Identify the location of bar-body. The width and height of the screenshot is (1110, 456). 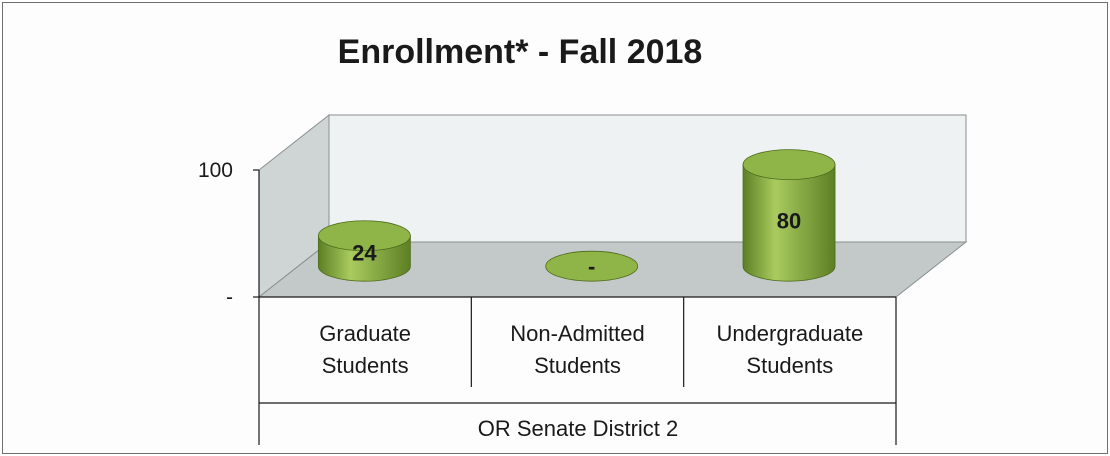
(789, 223).